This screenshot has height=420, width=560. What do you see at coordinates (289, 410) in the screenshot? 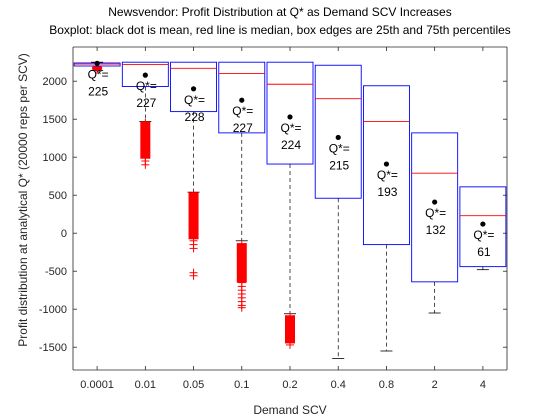
I see `x-axis-label: Demand SCV` at bounding box center [289, 410].